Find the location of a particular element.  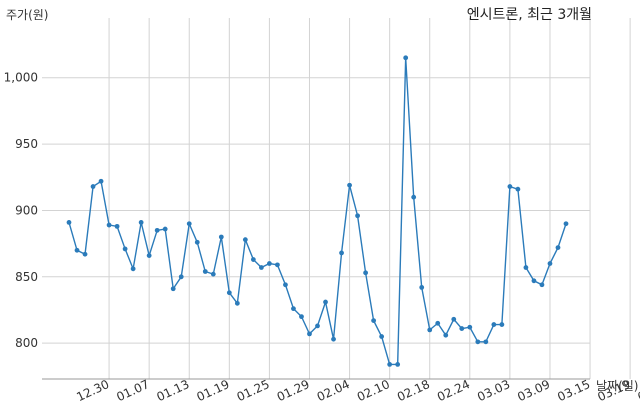

x-tick-label: 03.03 is located at coordinates (493, 390).